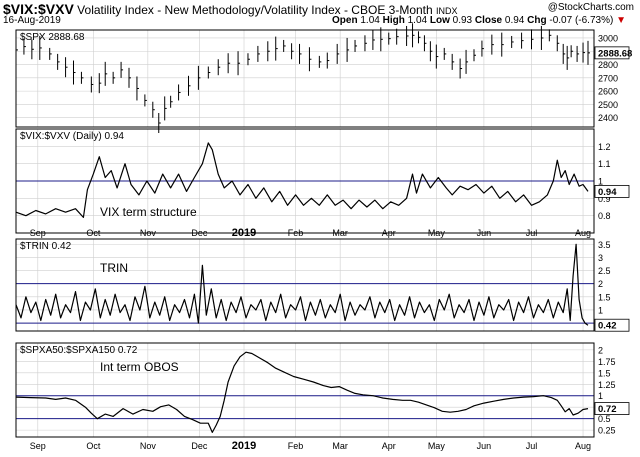 This screenshot has height=457, width=640. Describe the element at coordinates (604, 271) in the screenshot. I see `y-tick-label-trin-4: 2.5` at that location.